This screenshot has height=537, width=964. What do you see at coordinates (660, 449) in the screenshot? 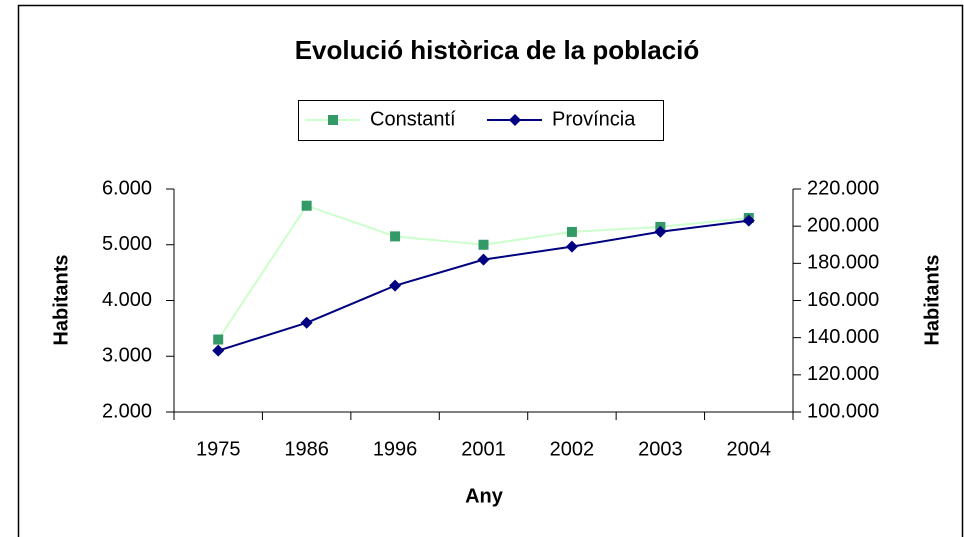
I see `x-tick-label: 2003` at bounding box center [660, 449].